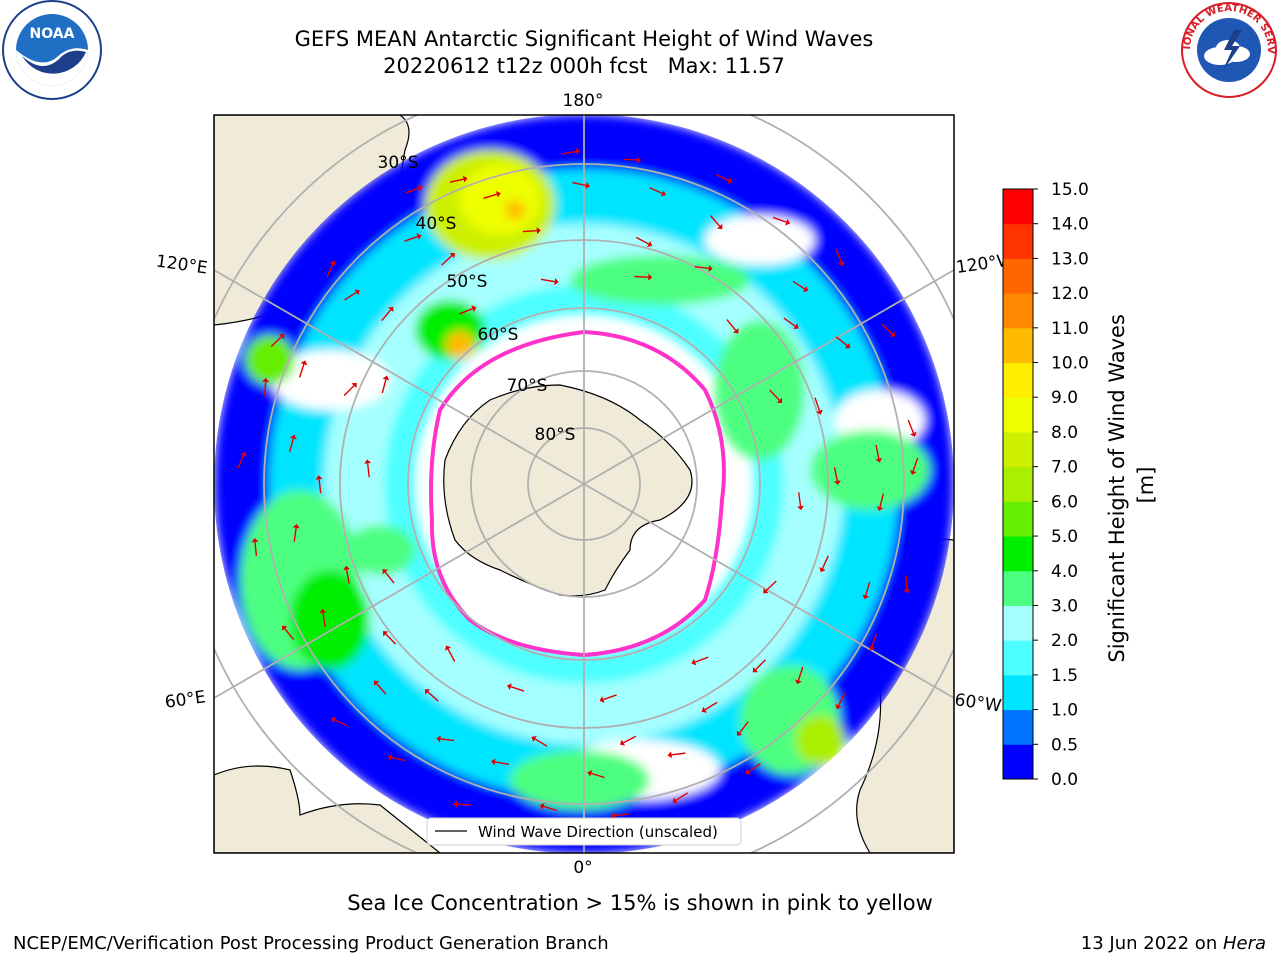  I want to click on colorbar-tick-label: 3.0, so click(1064, 606).